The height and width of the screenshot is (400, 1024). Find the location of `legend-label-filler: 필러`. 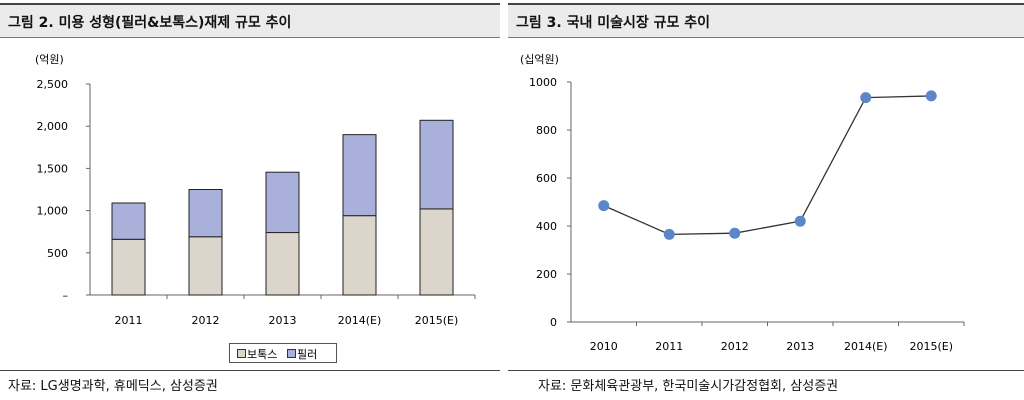

legend-label-filler: 필러 is located at coordinates (307, 354).